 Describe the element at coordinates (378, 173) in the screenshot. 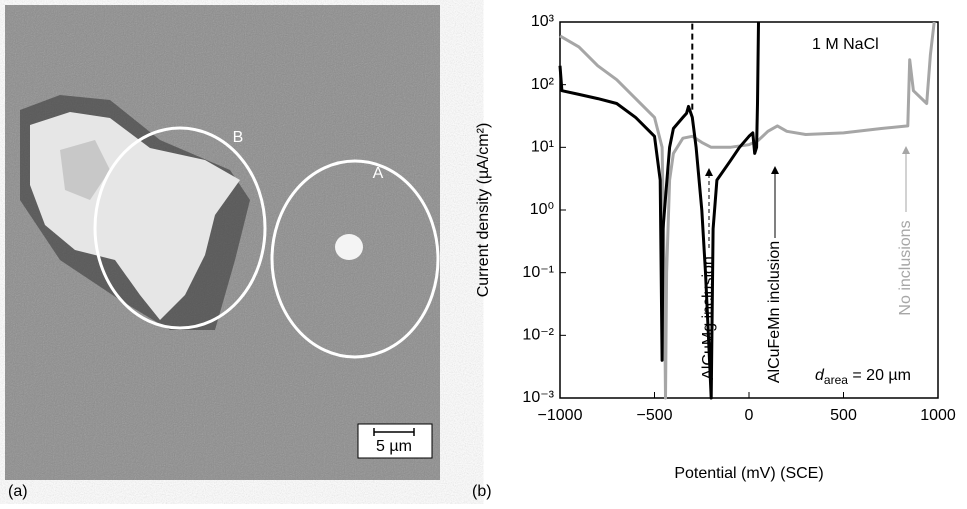

I see `region-label: A` at that location.